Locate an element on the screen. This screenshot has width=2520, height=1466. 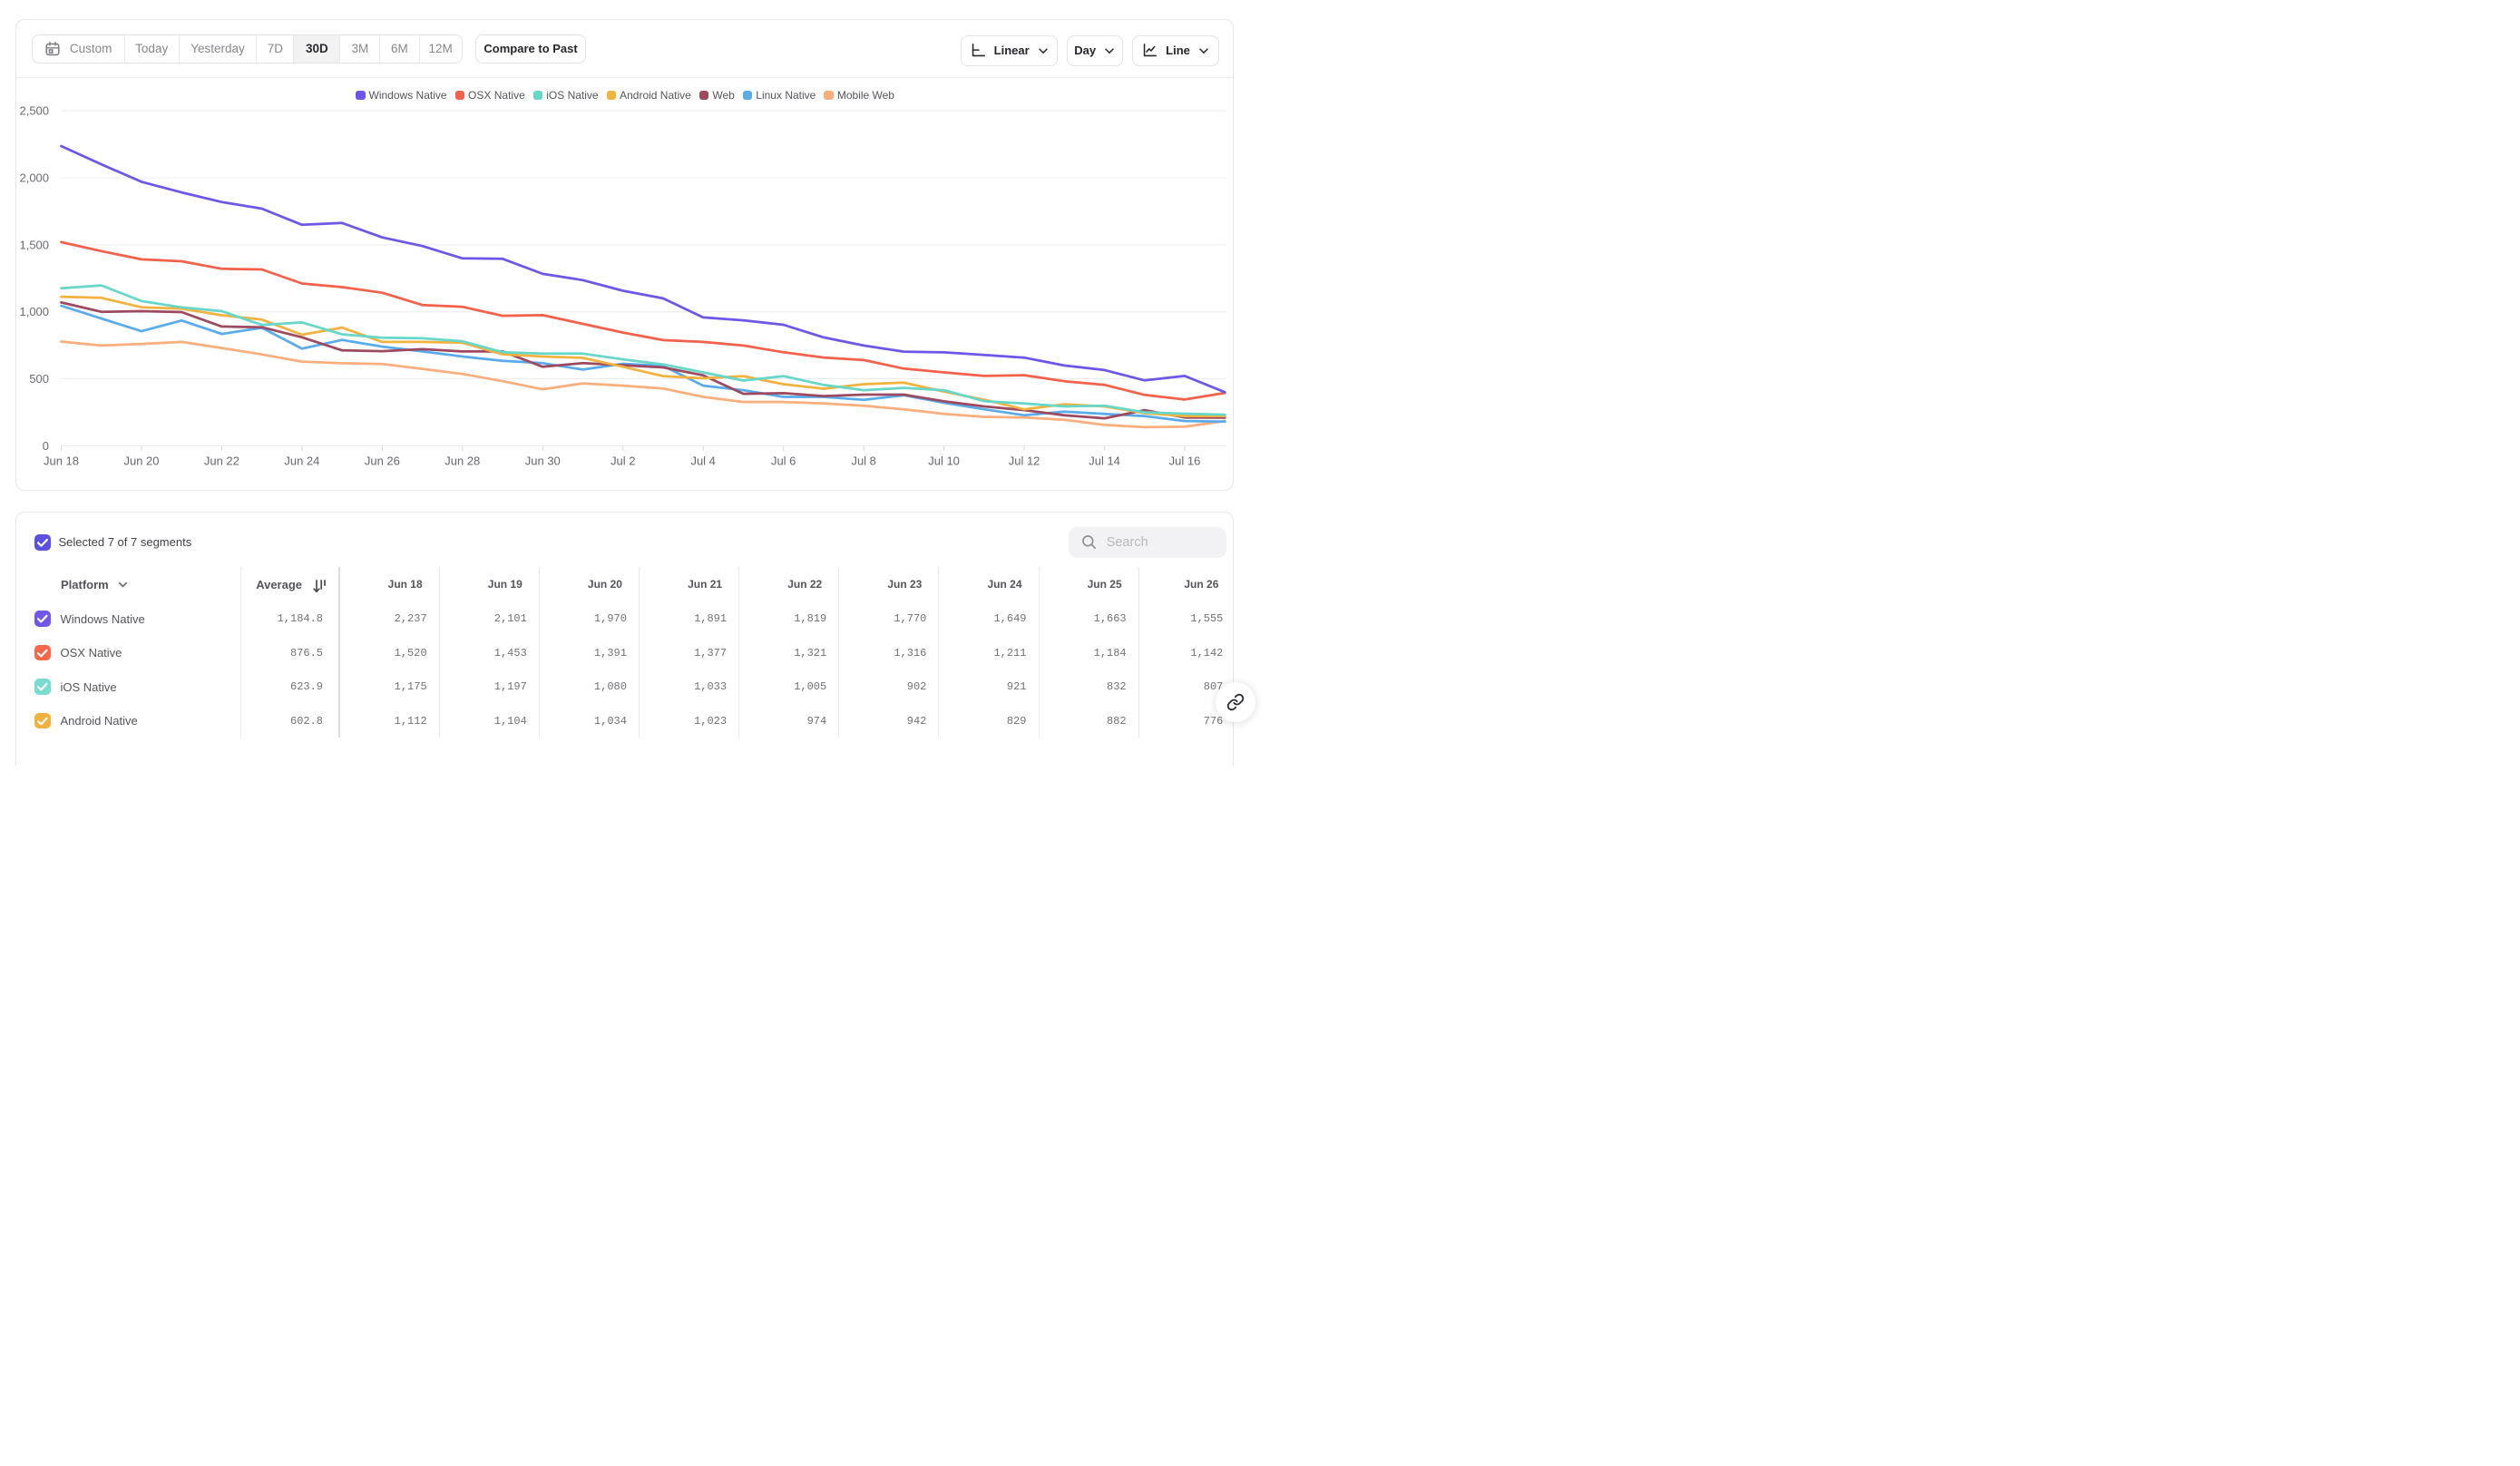
svg-text: Jul 16 is located at coordinates (1185, 461).